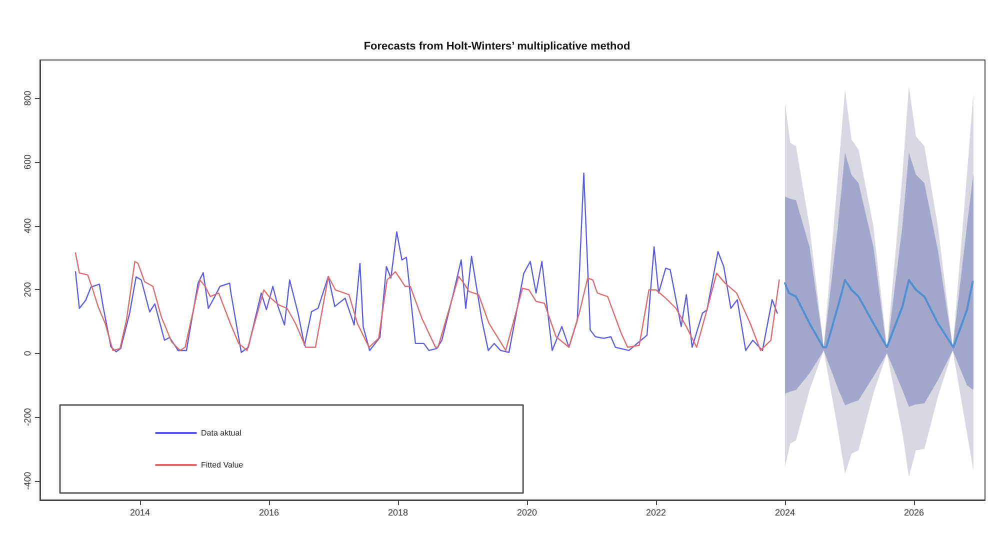 This screenshot has width=994, height=535. I want to click on x-tick-label: 2024, so click(785, 513).